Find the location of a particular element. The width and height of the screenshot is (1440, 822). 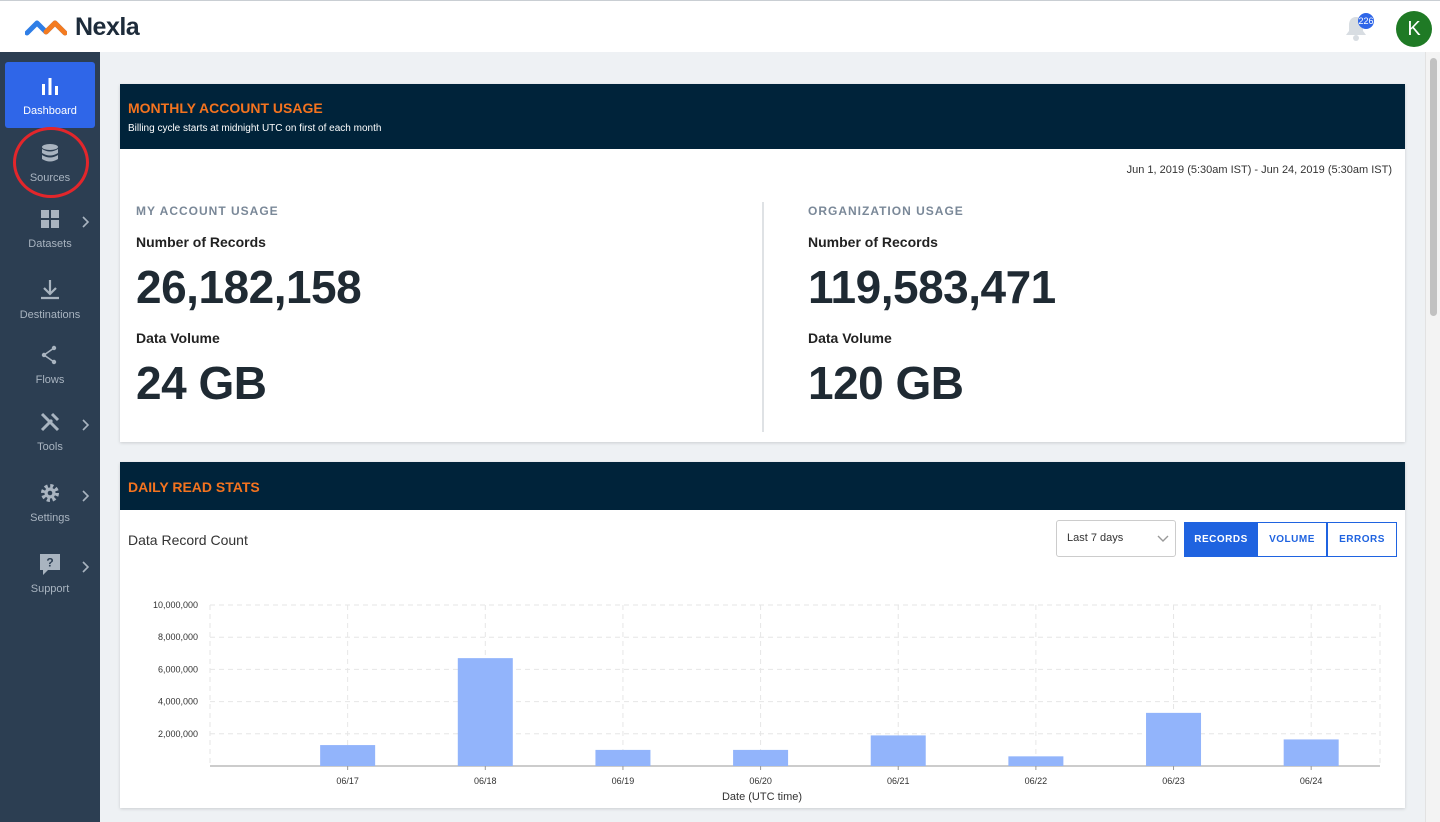

y-tick-label: 4,000,000 is located at coordinates (178, 702).